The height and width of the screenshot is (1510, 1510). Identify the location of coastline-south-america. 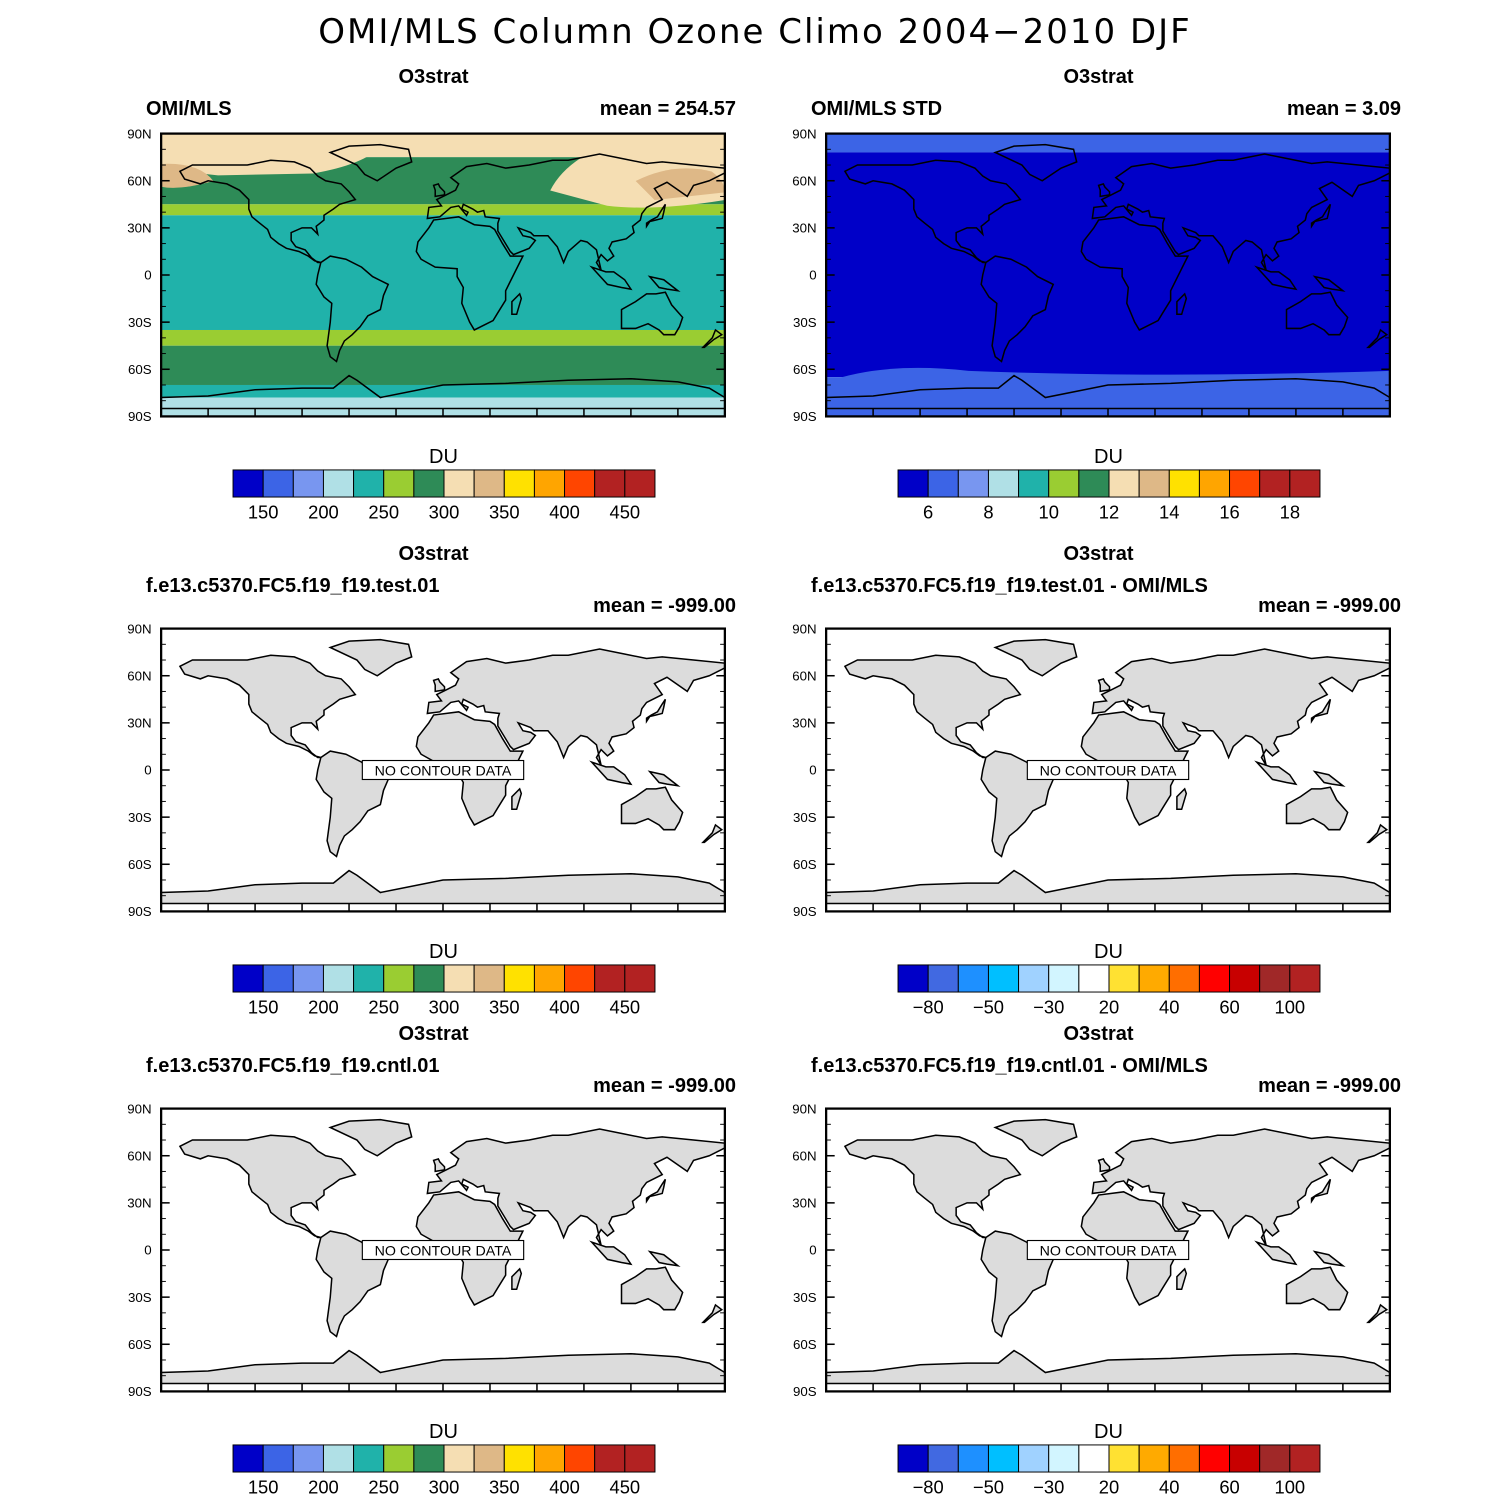
(1017, 309).